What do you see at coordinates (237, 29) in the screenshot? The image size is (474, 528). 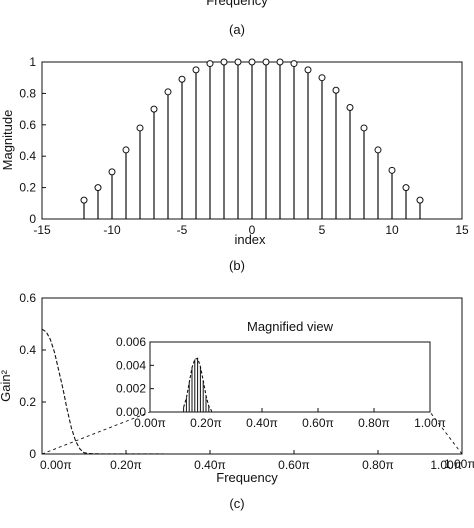 I see `caption-a: (a)` at bounding box center [237, 29].